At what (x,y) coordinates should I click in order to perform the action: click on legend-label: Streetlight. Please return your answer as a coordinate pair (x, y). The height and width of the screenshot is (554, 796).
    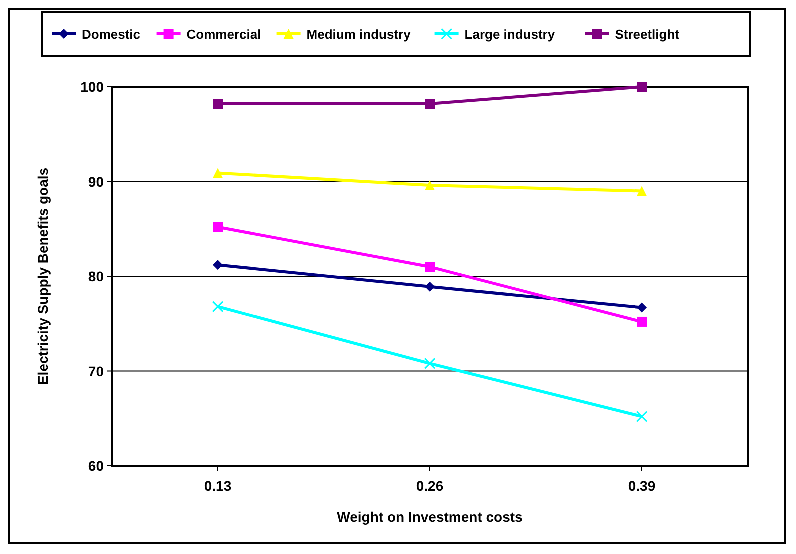
    Looking at the image, I should click on (647, 34).